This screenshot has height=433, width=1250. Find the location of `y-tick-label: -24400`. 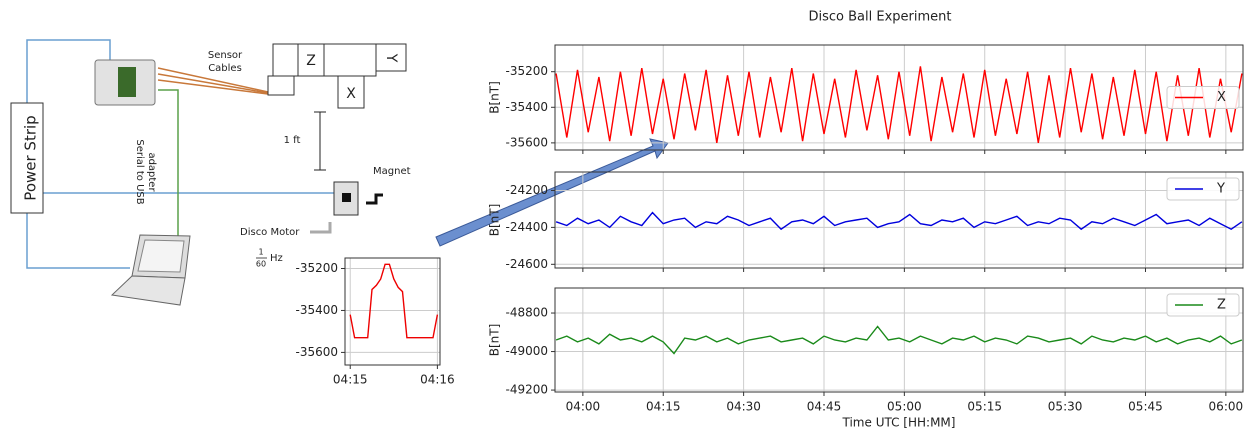

y-tick-label: -24400 is located at coordinates (526, 227).